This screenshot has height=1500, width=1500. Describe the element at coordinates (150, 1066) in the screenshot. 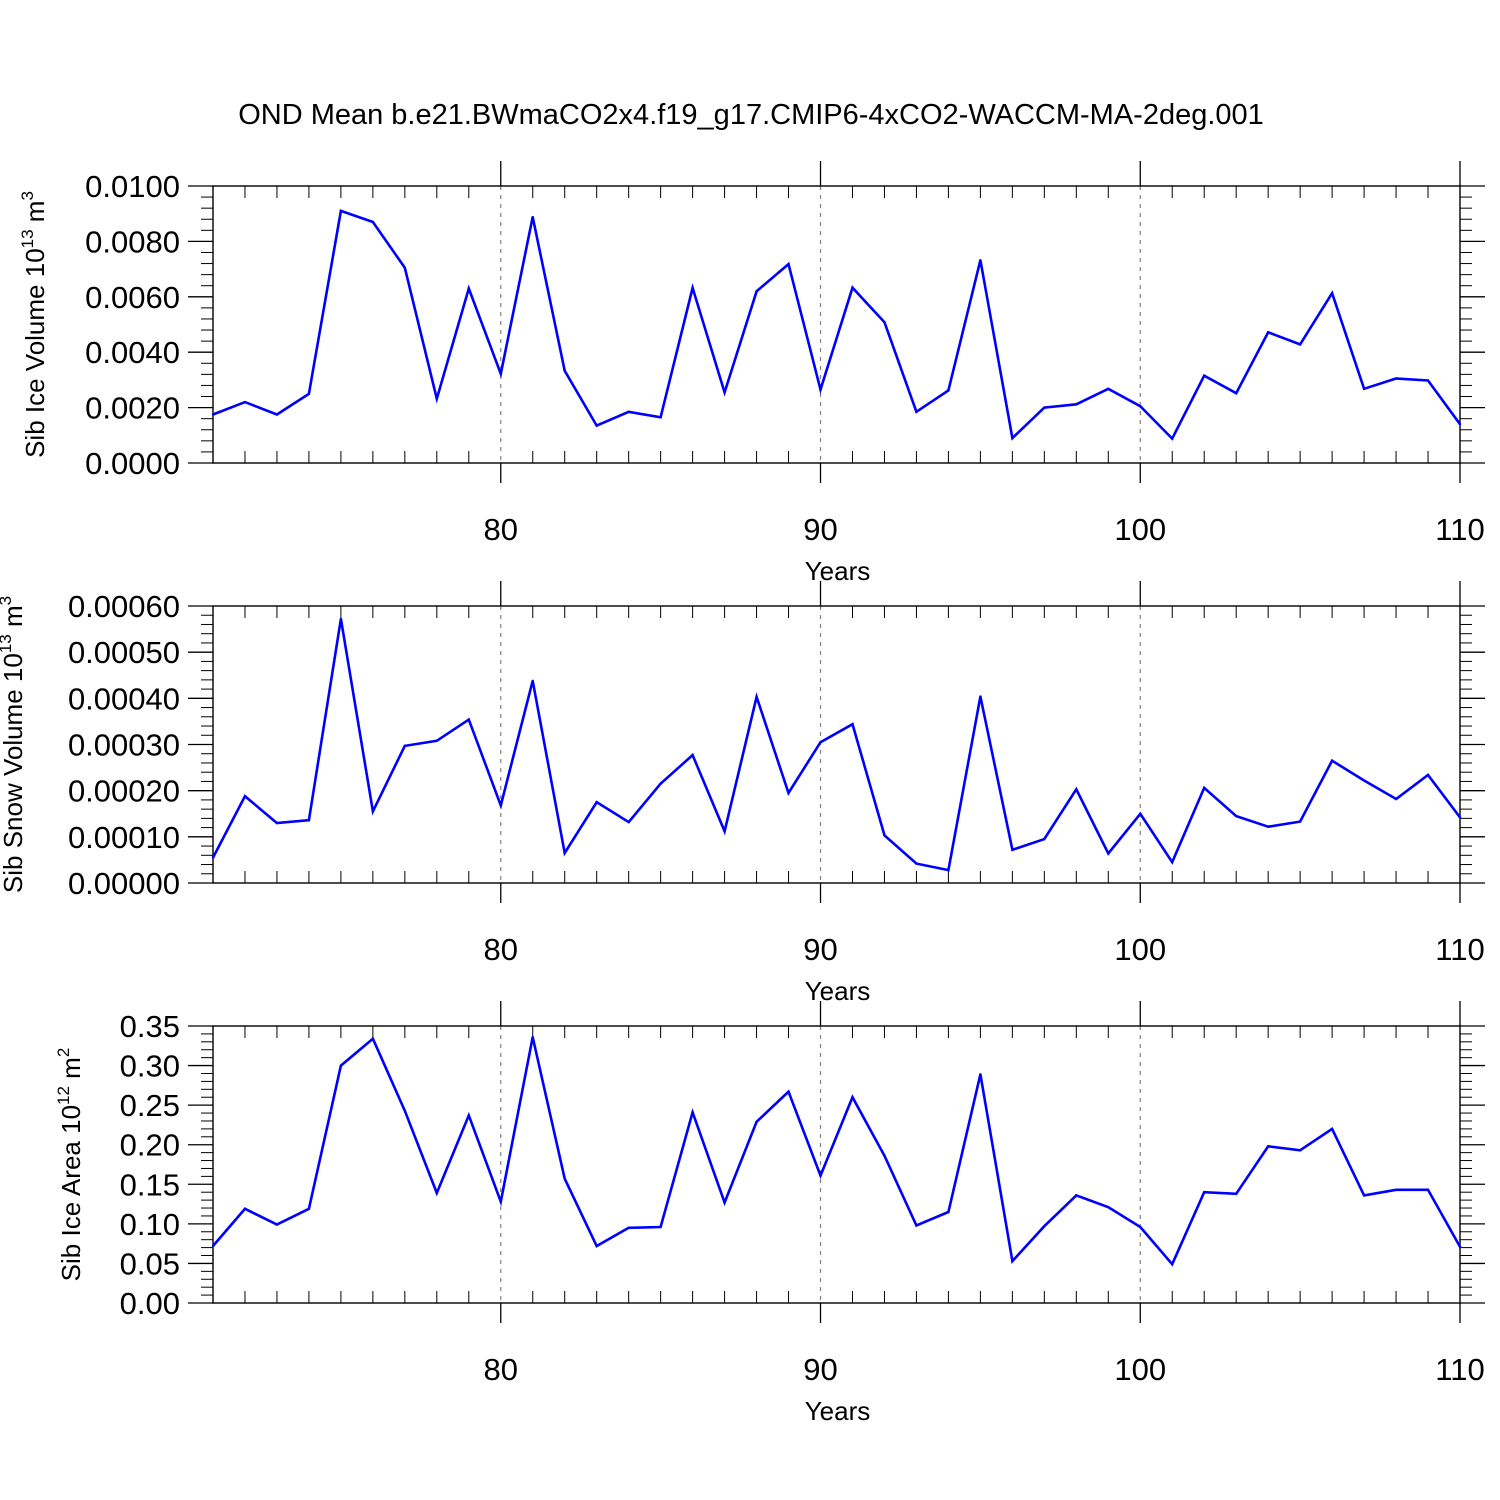

I see `y-tick-label: 0.30` at that location.